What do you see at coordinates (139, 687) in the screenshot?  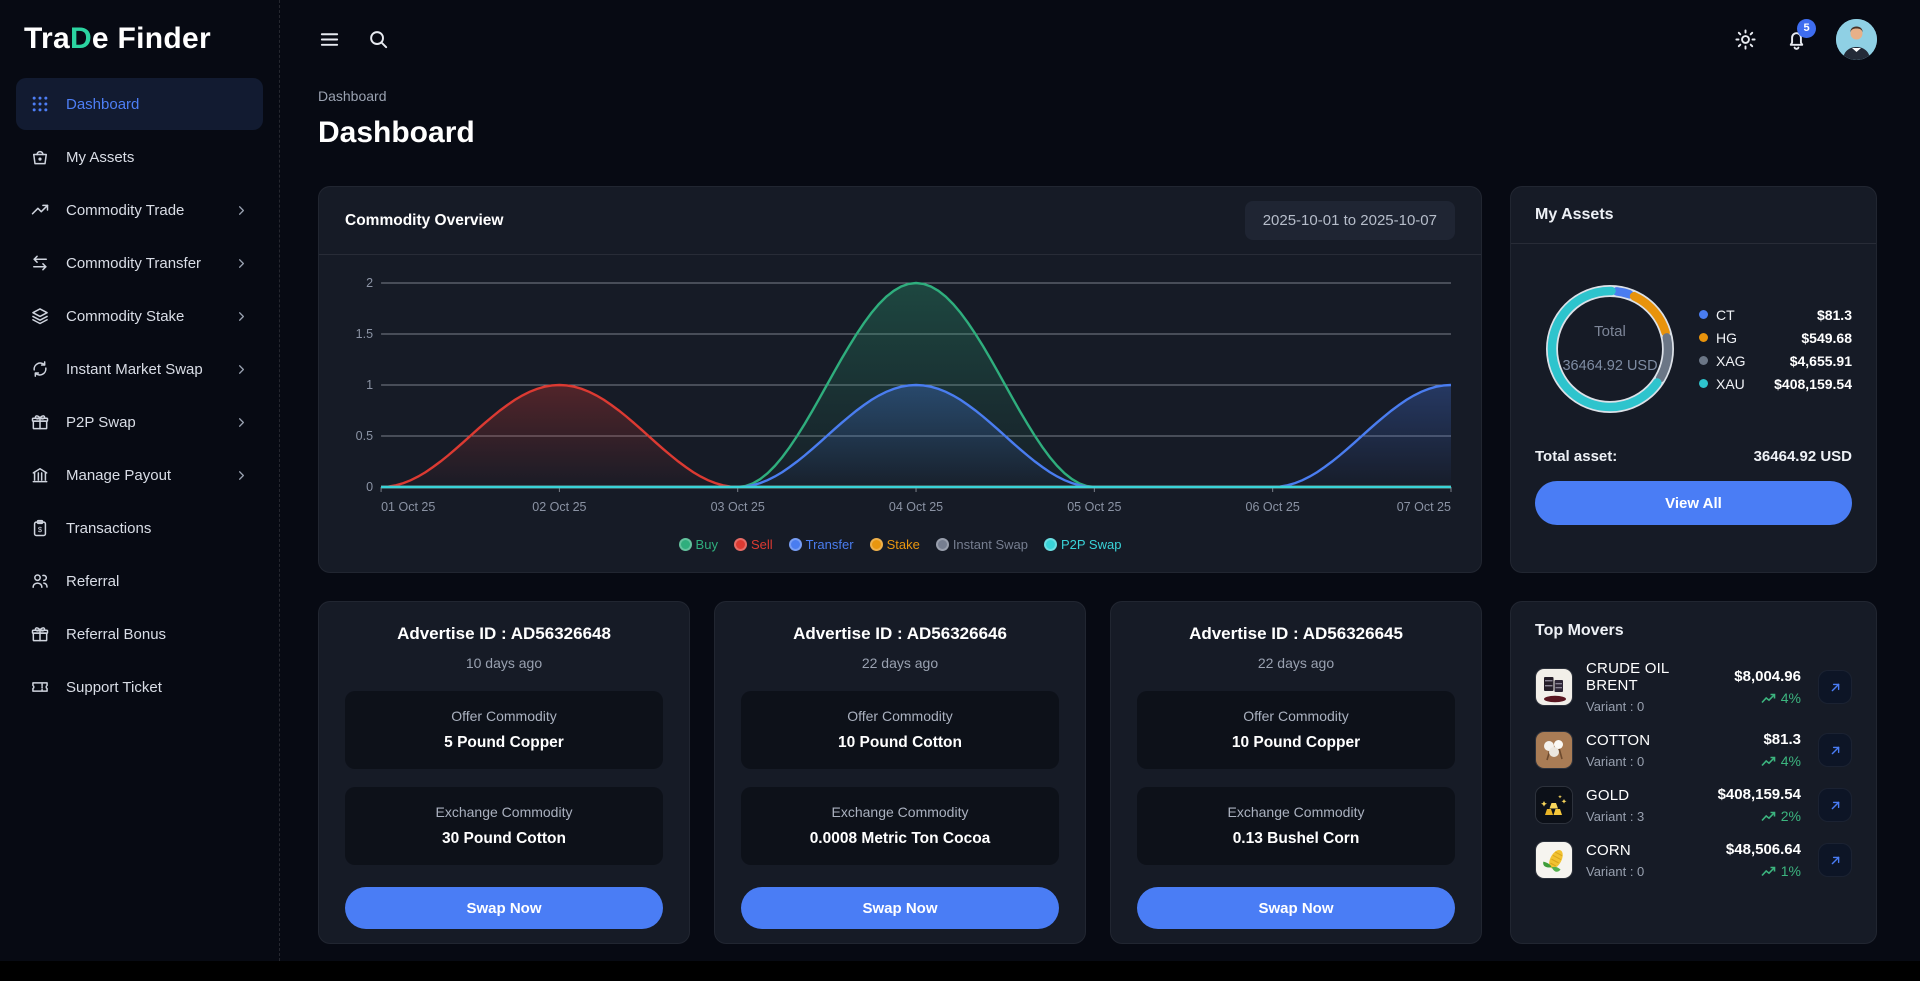 I see `sidebar-item-support-ticket: Support Ticket` at bounding box center [139, 687].